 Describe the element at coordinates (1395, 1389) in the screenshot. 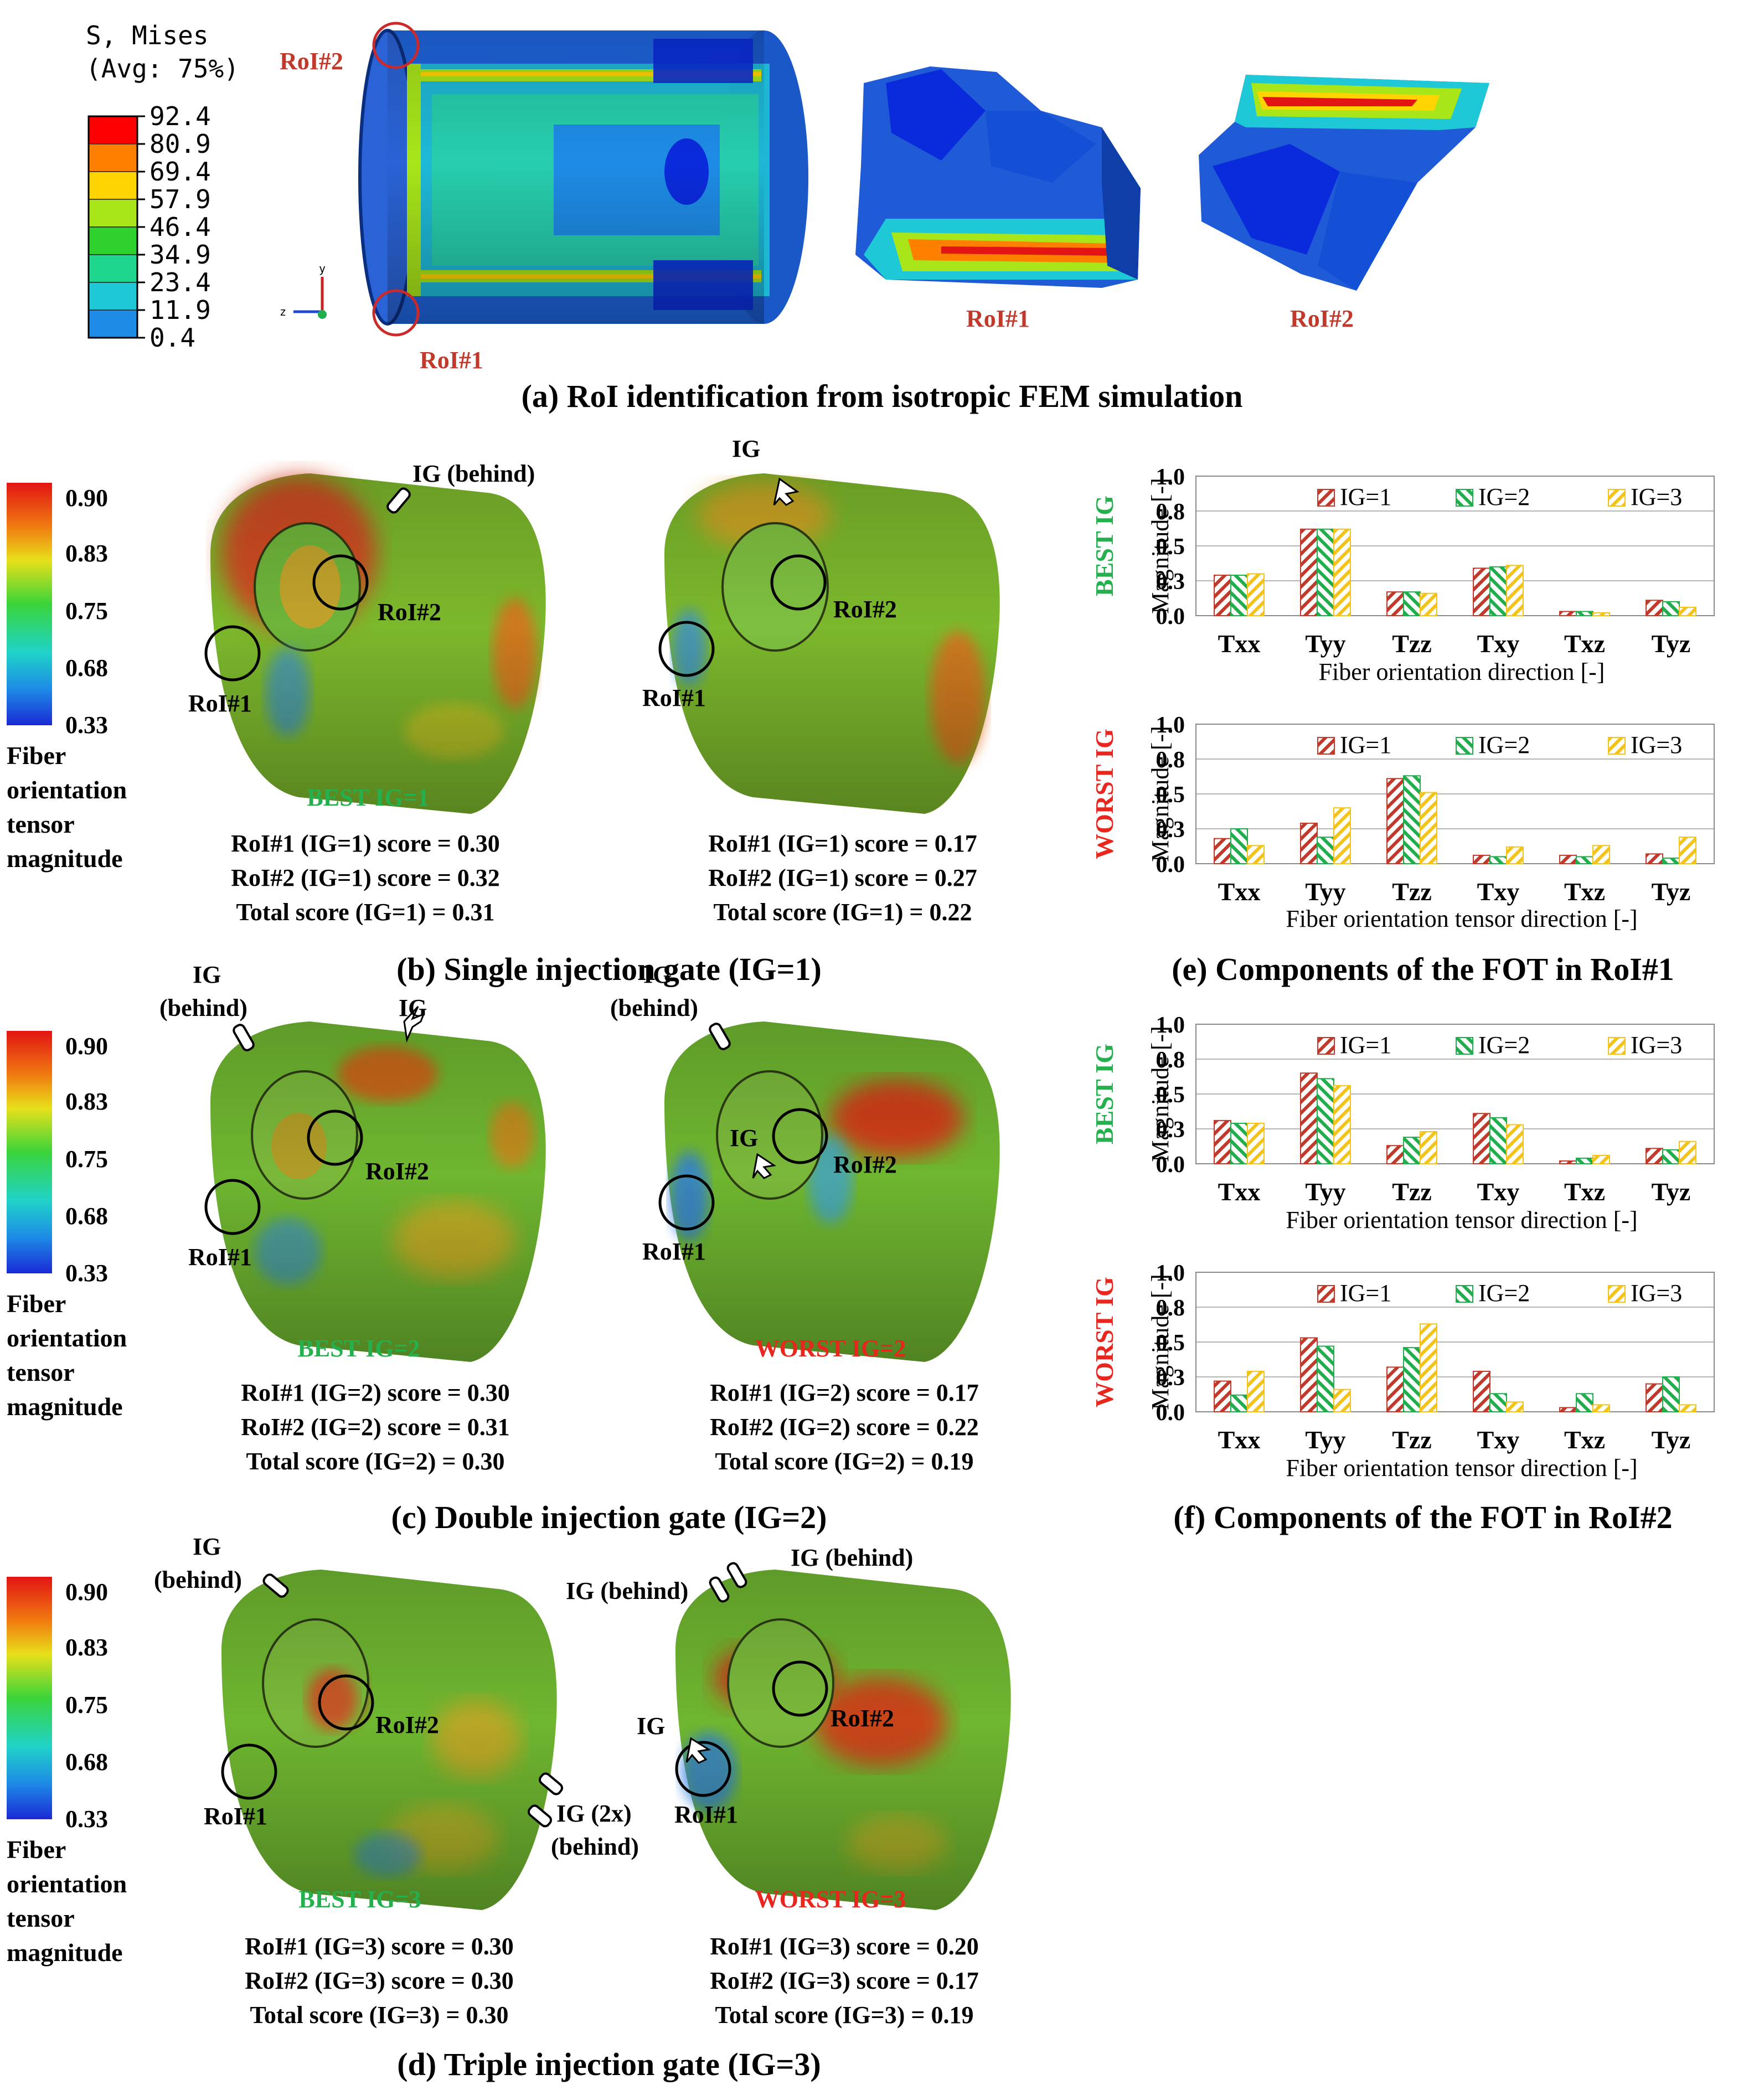

I see `chart-bar-ig1-tzz` at that location.